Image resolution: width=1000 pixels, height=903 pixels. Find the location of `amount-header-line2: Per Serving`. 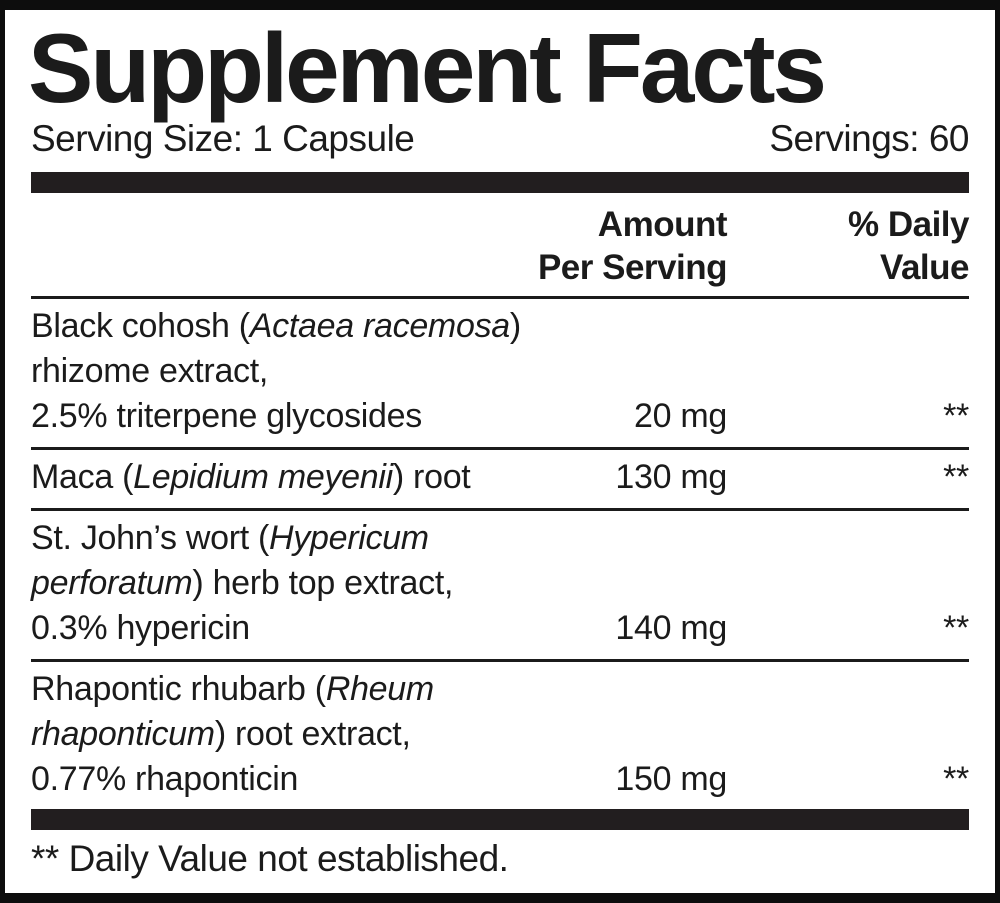

amount-header-line2: Per Serving is located at coordinates (632, 267).